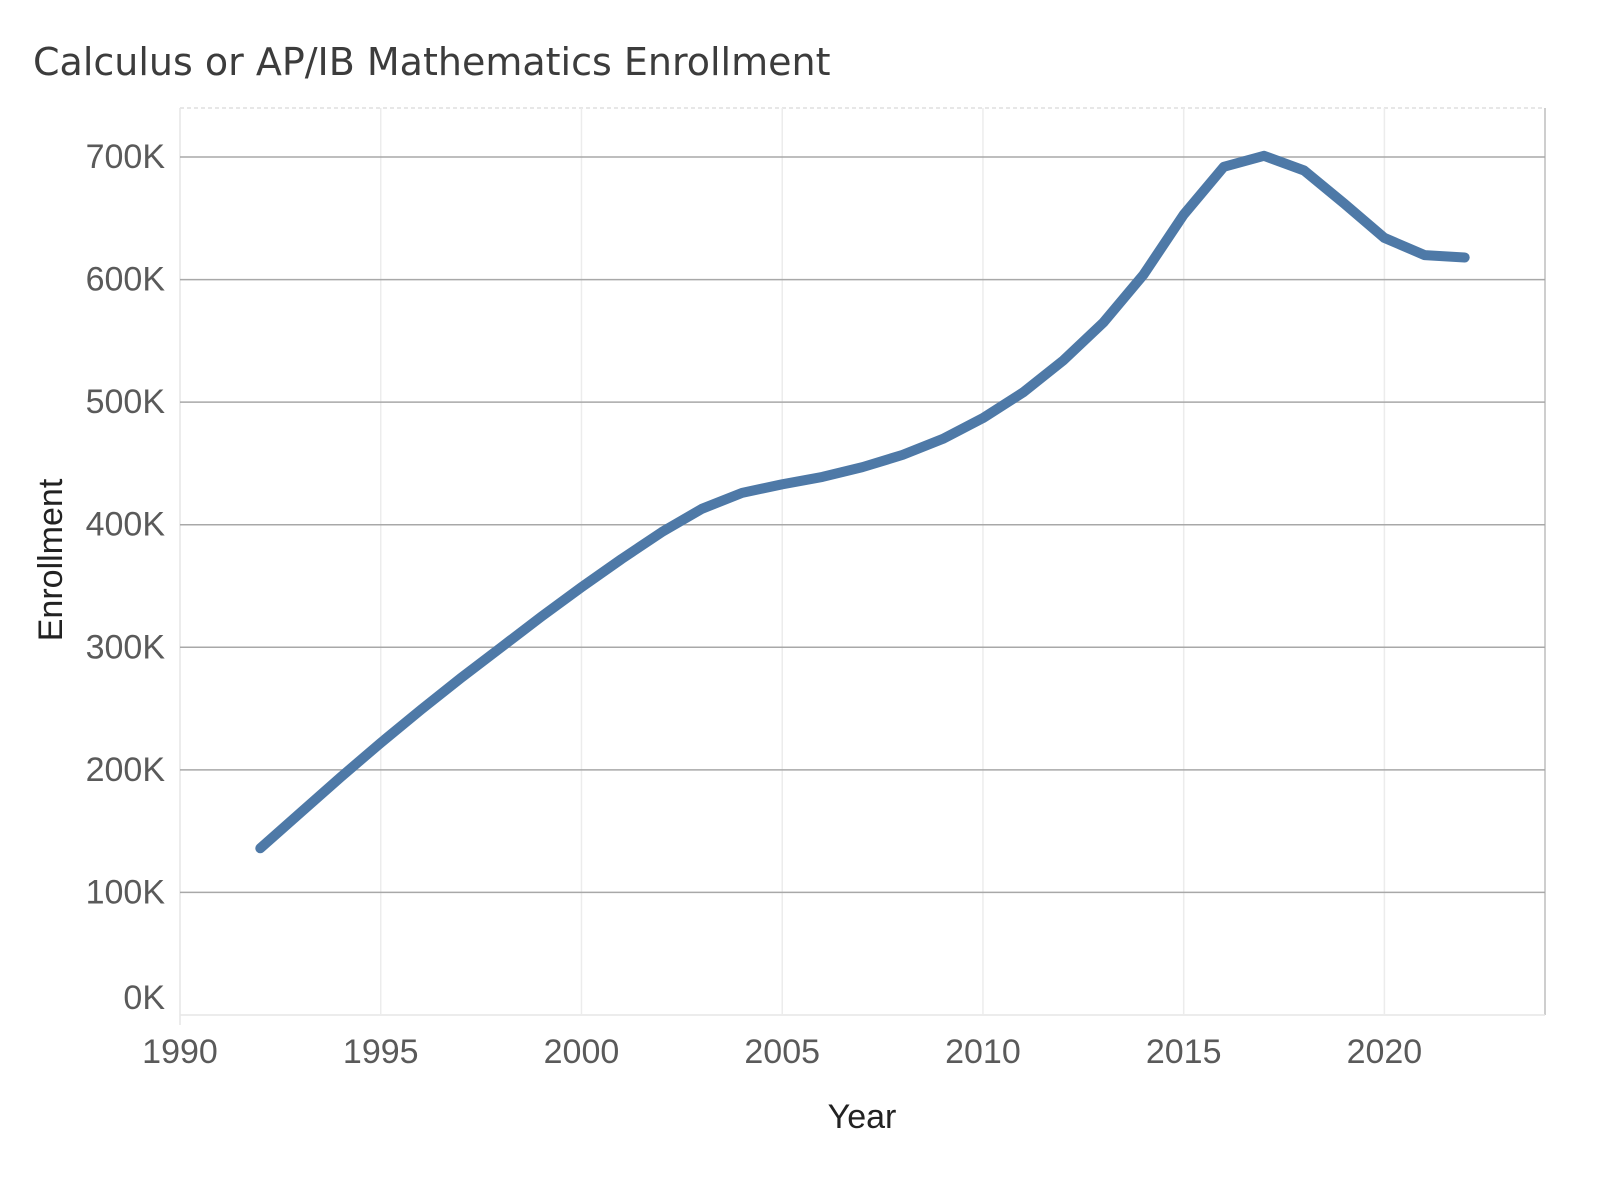  Describe the element at coordinates (782, 1052) in the screenshot. I see `x-tick-label: 2005` at that location.